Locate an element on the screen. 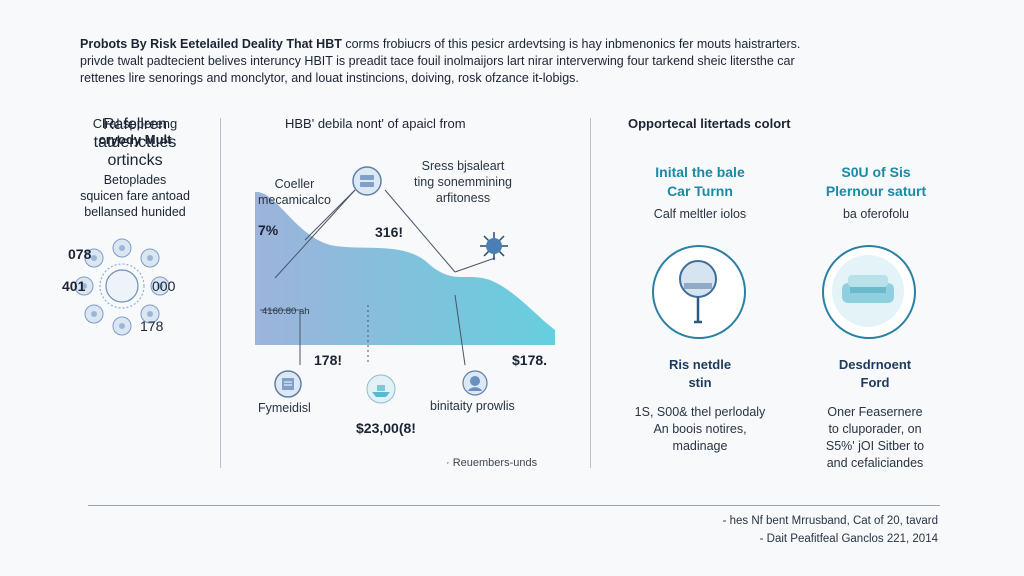 This screenshot has height=576, width=1024. left-footer: Rafellren tatdenctues ortincks is located at coordinates (135, 143).